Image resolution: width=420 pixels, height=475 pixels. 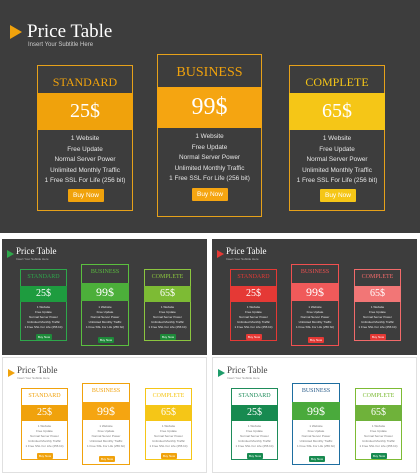 I want to click on plan-price: 25$, so click(x=254, y=413).